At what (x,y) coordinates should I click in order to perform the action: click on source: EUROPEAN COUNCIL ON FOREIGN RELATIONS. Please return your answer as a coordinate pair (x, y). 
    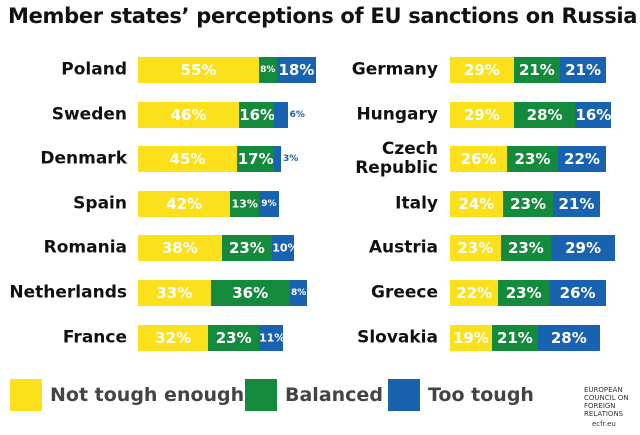
    Looking at the image, I should click on (606, 402).